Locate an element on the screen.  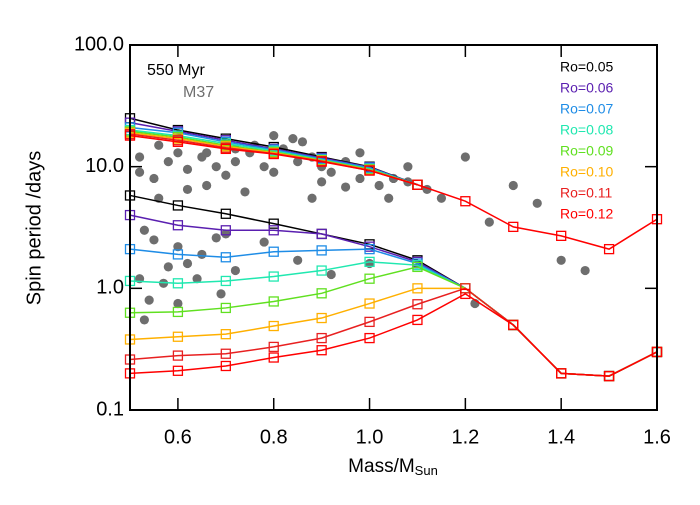
observed-label: M37 is located at coordinates (198, 92).